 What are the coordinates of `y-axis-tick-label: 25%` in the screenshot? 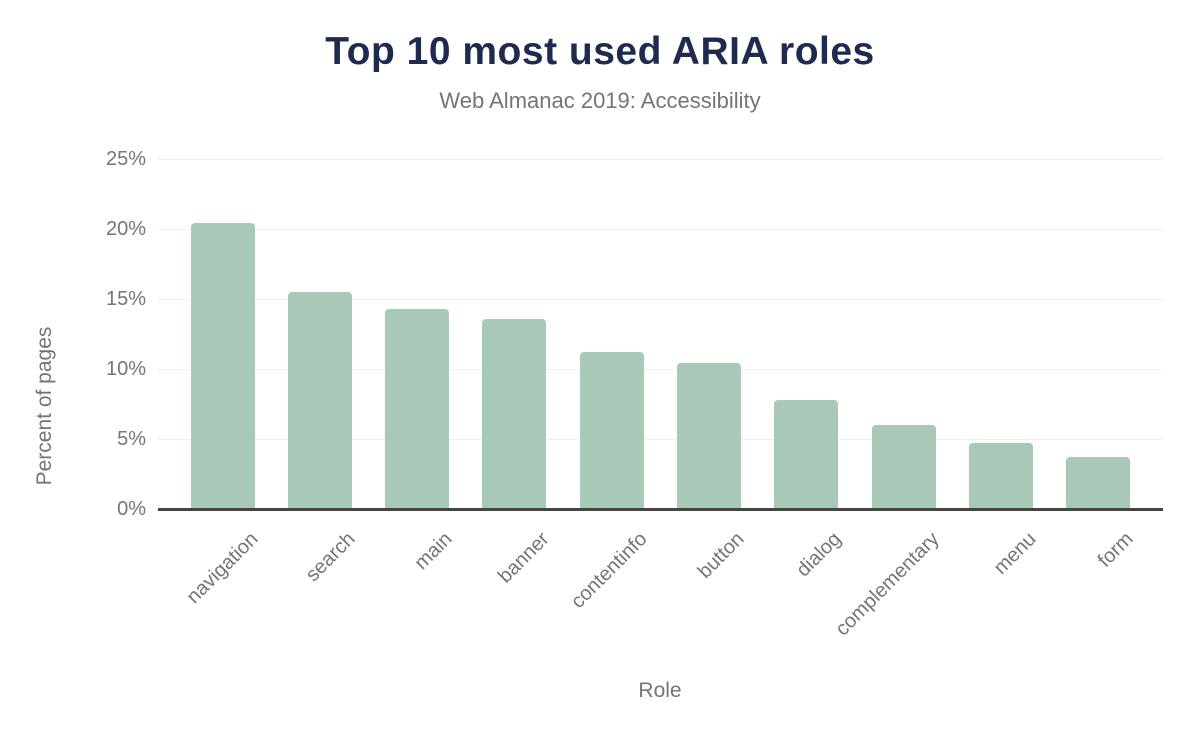 It's located at (125, 159).